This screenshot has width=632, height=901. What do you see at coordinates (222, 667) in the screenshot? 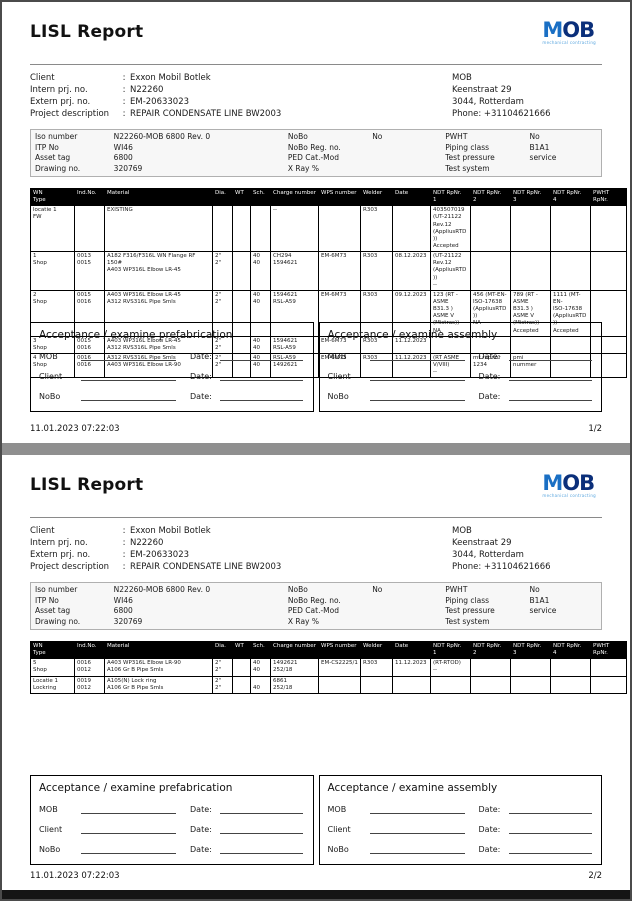
I see `cell-dia: 2" 2"` at bounding box center [222, 667].